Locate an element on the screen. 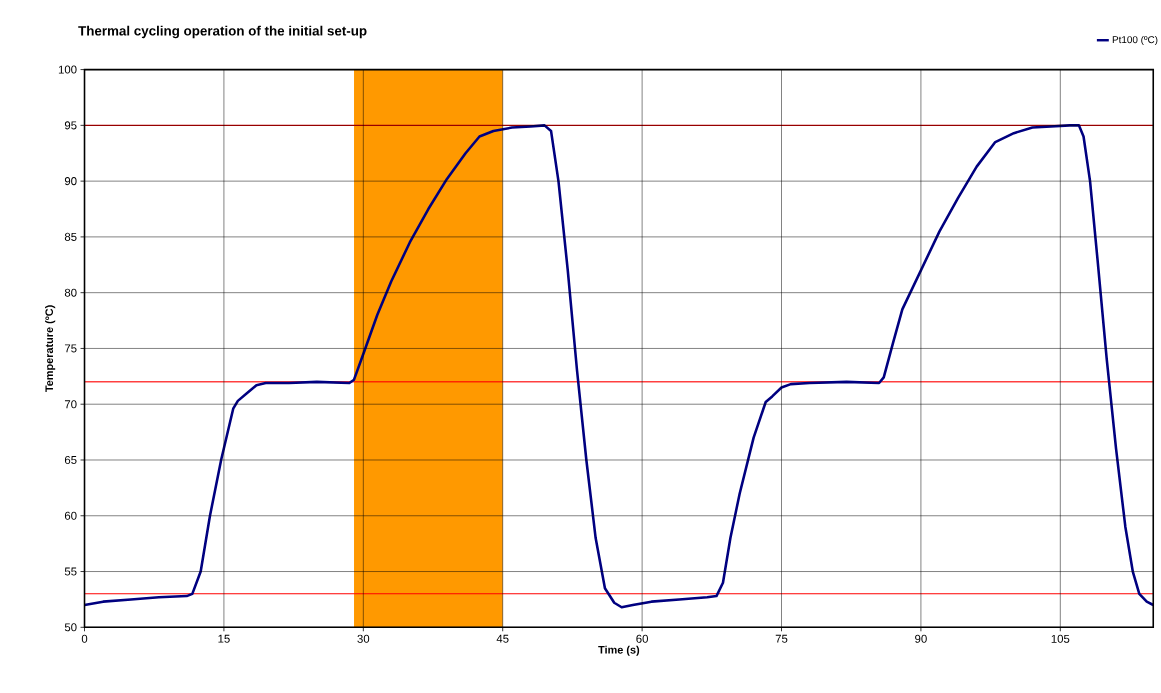 This screenshot has height=693, width=1161. y-tick-label: 90 is located at coordinates (70, 181).